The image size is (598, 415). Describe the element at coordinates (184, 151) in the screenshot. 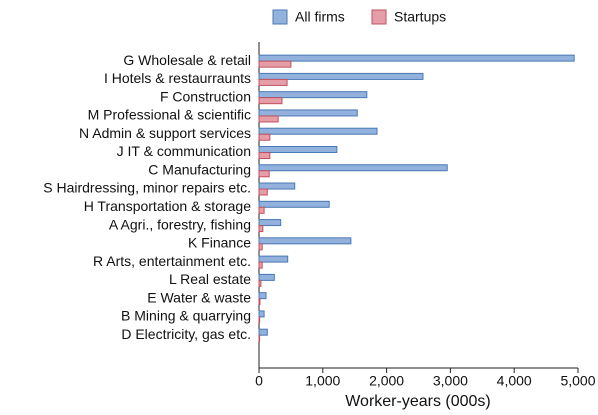

I see `y-tick-label: J IT & communication` at that location.